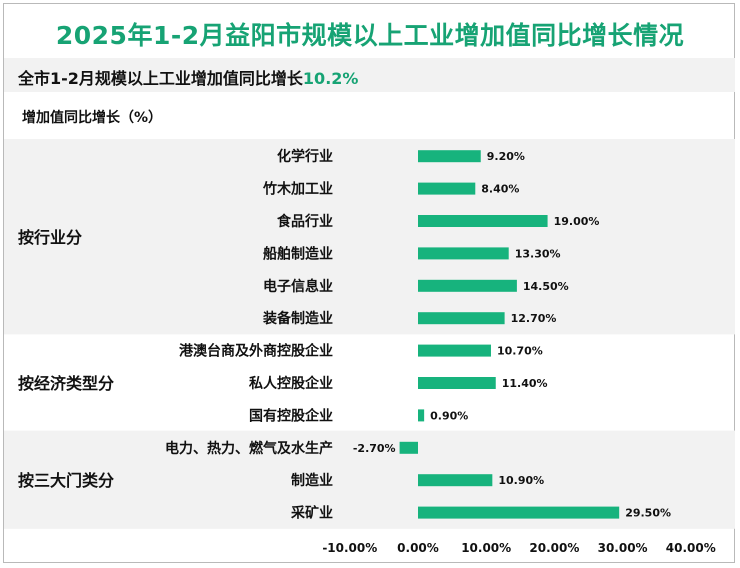 The width and height of the screenshot is (740, 568). What do you see at coordinates (66, 480) in the screenshot?
I see `group-label: 按三大门类分` at bounding box center [66, 480].